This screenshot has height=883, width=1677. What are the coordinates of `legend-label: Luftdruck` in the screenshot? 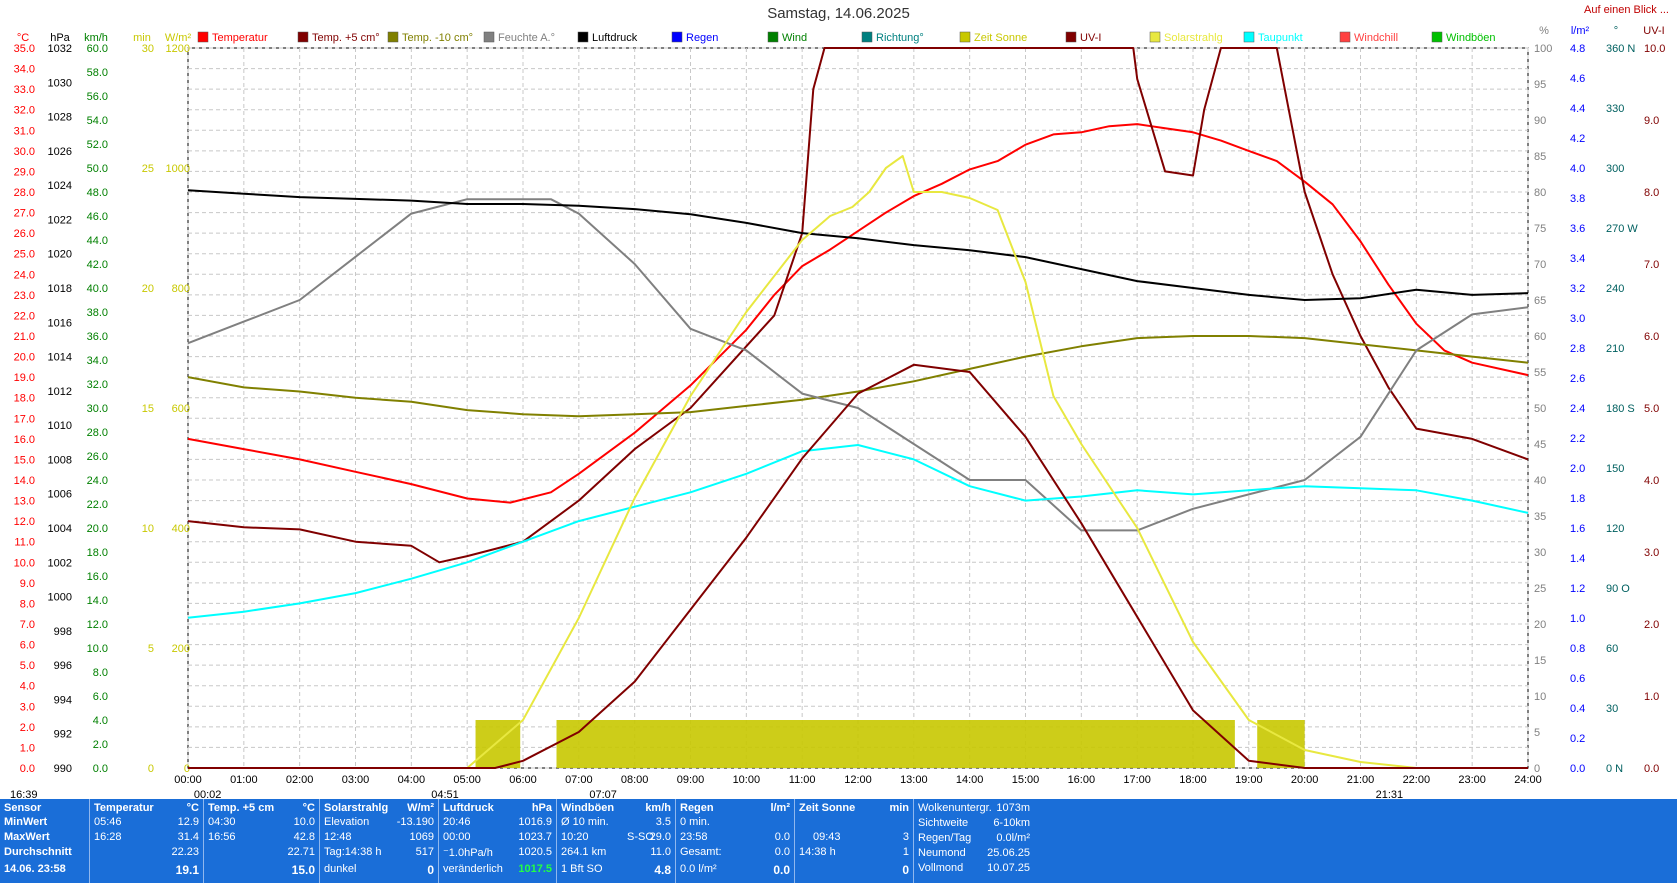 It's located at (615, 38).